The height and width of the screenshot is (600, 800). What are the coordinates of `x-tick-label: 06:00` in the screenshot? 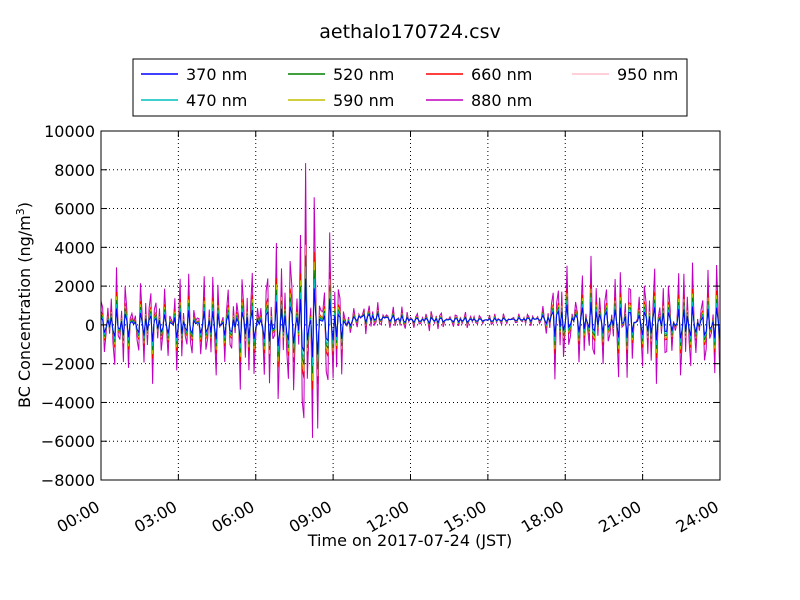 It's located at (232, 517).